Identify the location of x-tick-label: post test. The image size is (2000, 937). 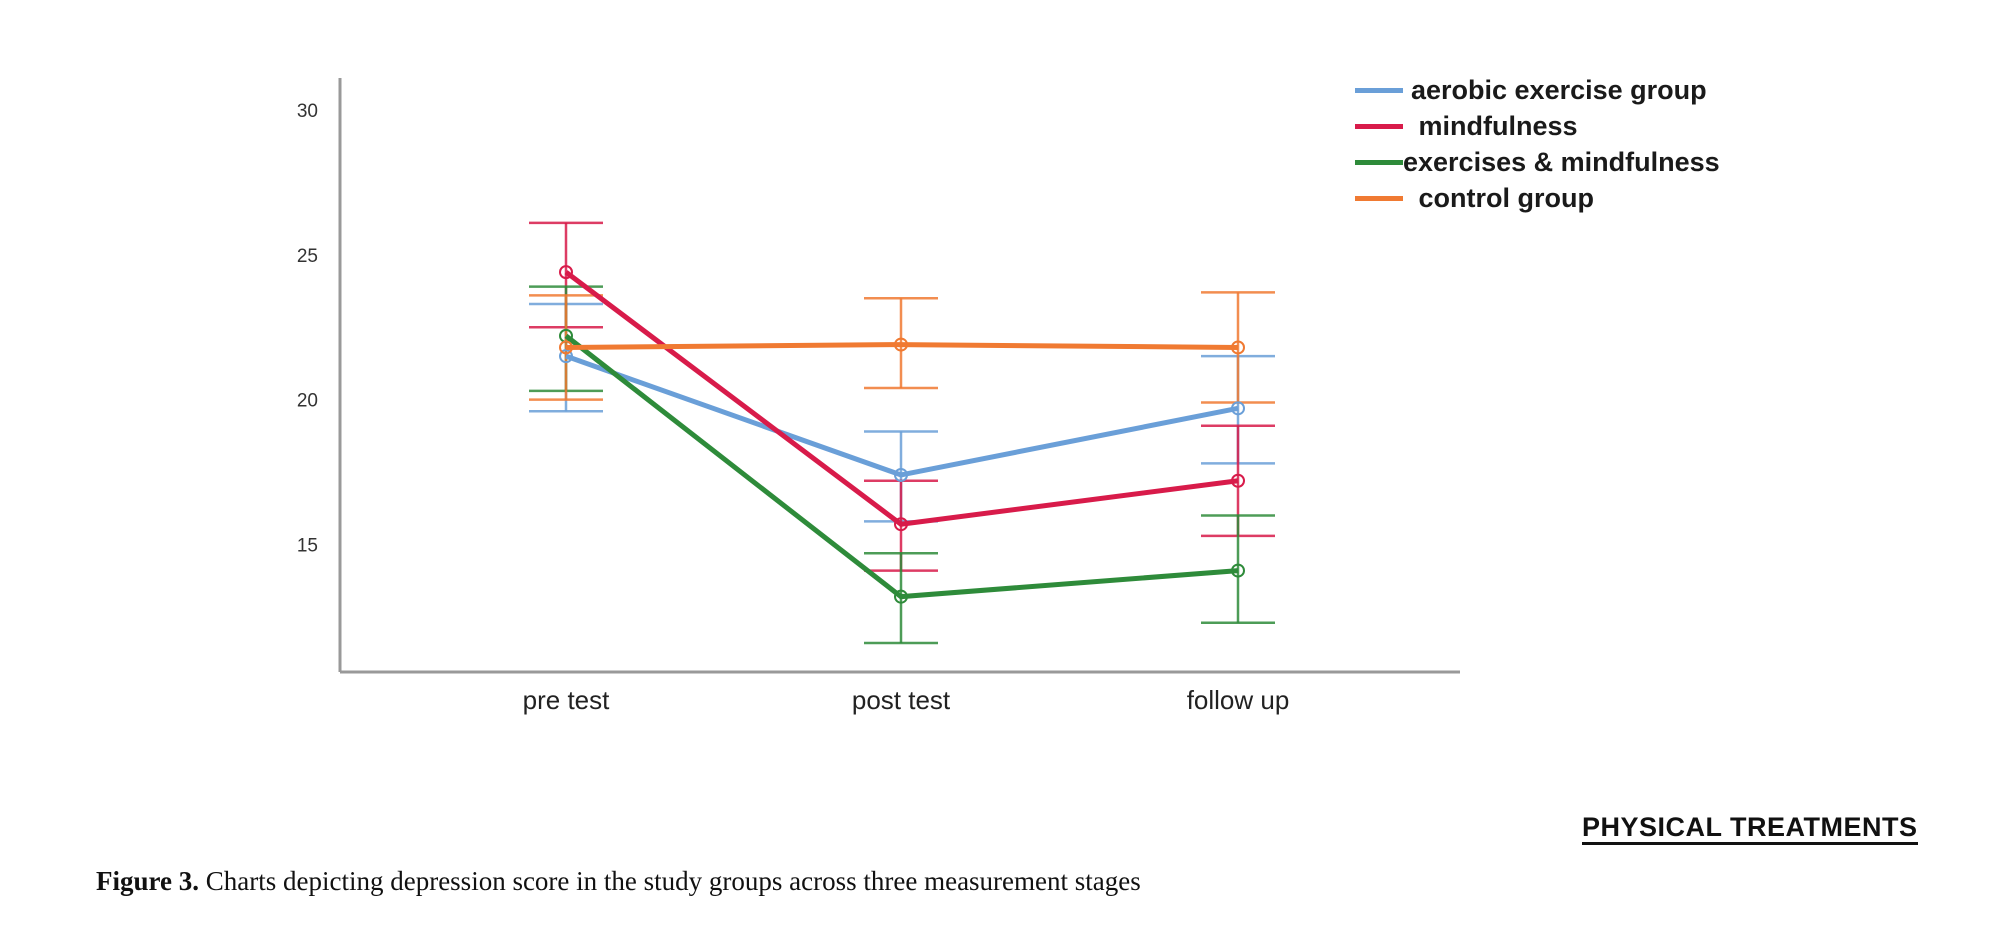
(901, 700).